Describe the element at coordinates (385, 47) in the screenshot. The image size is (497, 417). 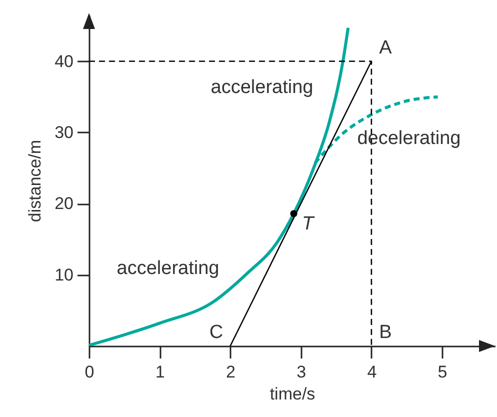
I see `annotation: A` at that location.